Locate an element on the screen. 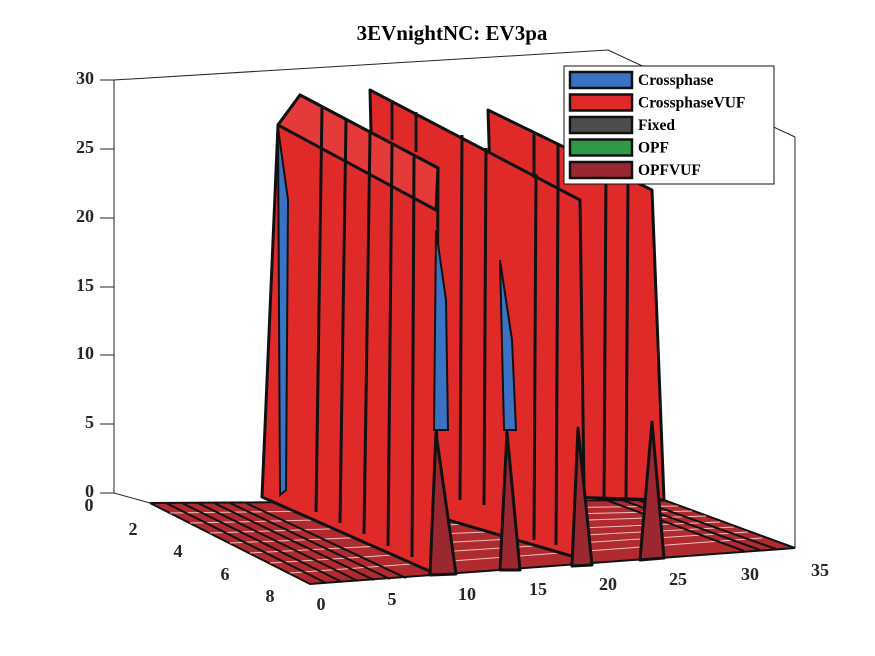 Image resolution: width=875 pixels, height=656 pixels. y-tick-label: 4 is located at coordinates (178, 551).